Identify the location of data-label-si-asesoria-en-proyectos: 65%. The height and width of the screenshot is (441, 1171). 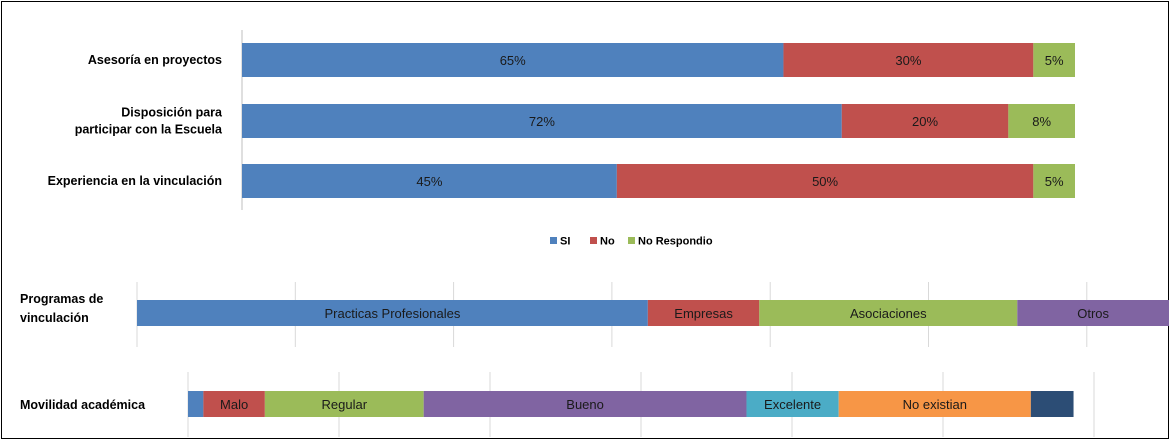
(513, 60).